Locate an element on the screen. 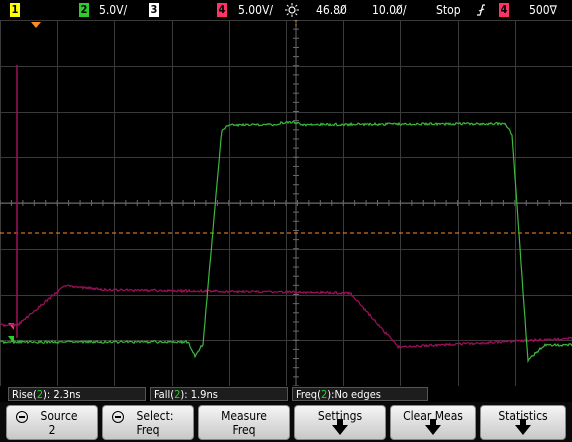 This screenshot has height=442, width=572. rise-time-measurement: Rise(2): 2.3ns is located at coordinates (77, 394).